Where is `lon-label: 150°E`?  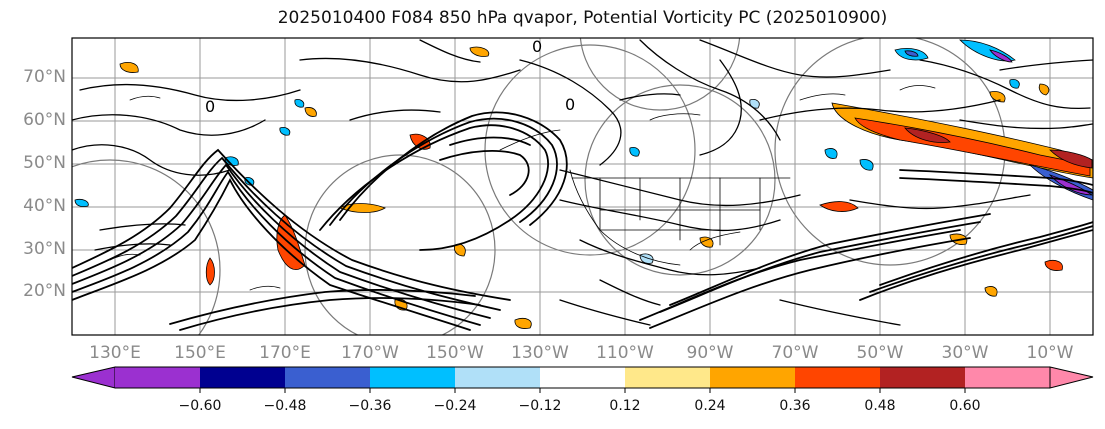 lon-label: 150°E is located at coordinates (200, 353).